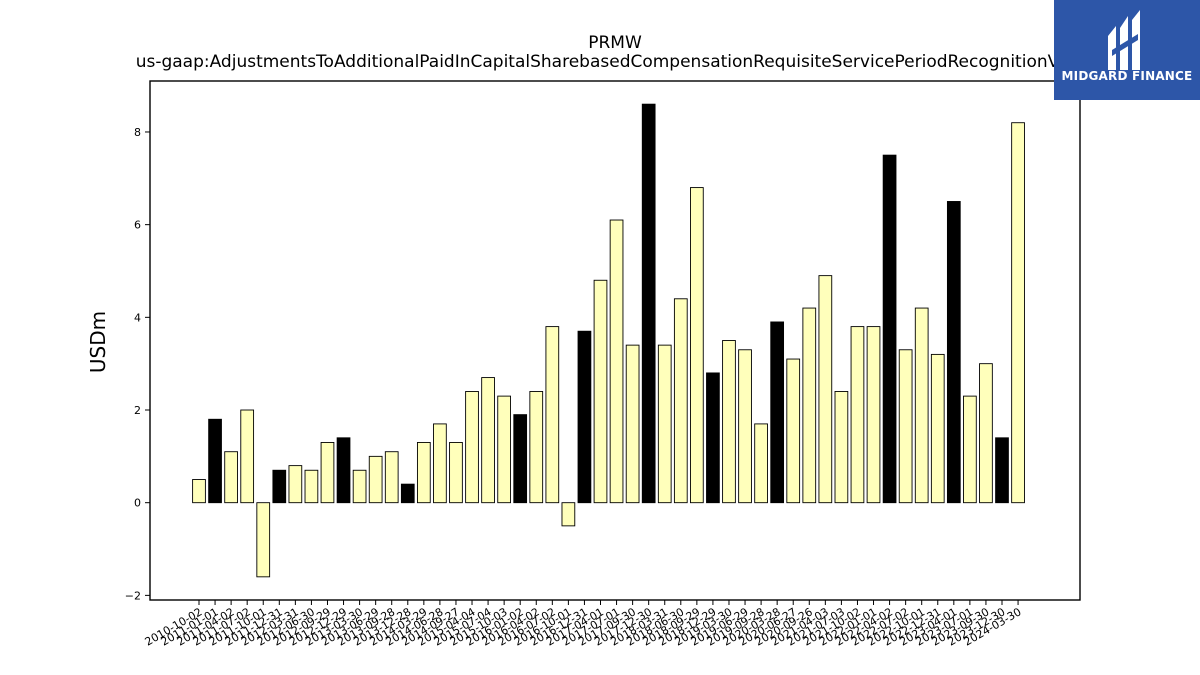 Image resolution: width=1200 pixels, height=675 pixels. I want to click on y-tick-label: 2, so click(137, 410).